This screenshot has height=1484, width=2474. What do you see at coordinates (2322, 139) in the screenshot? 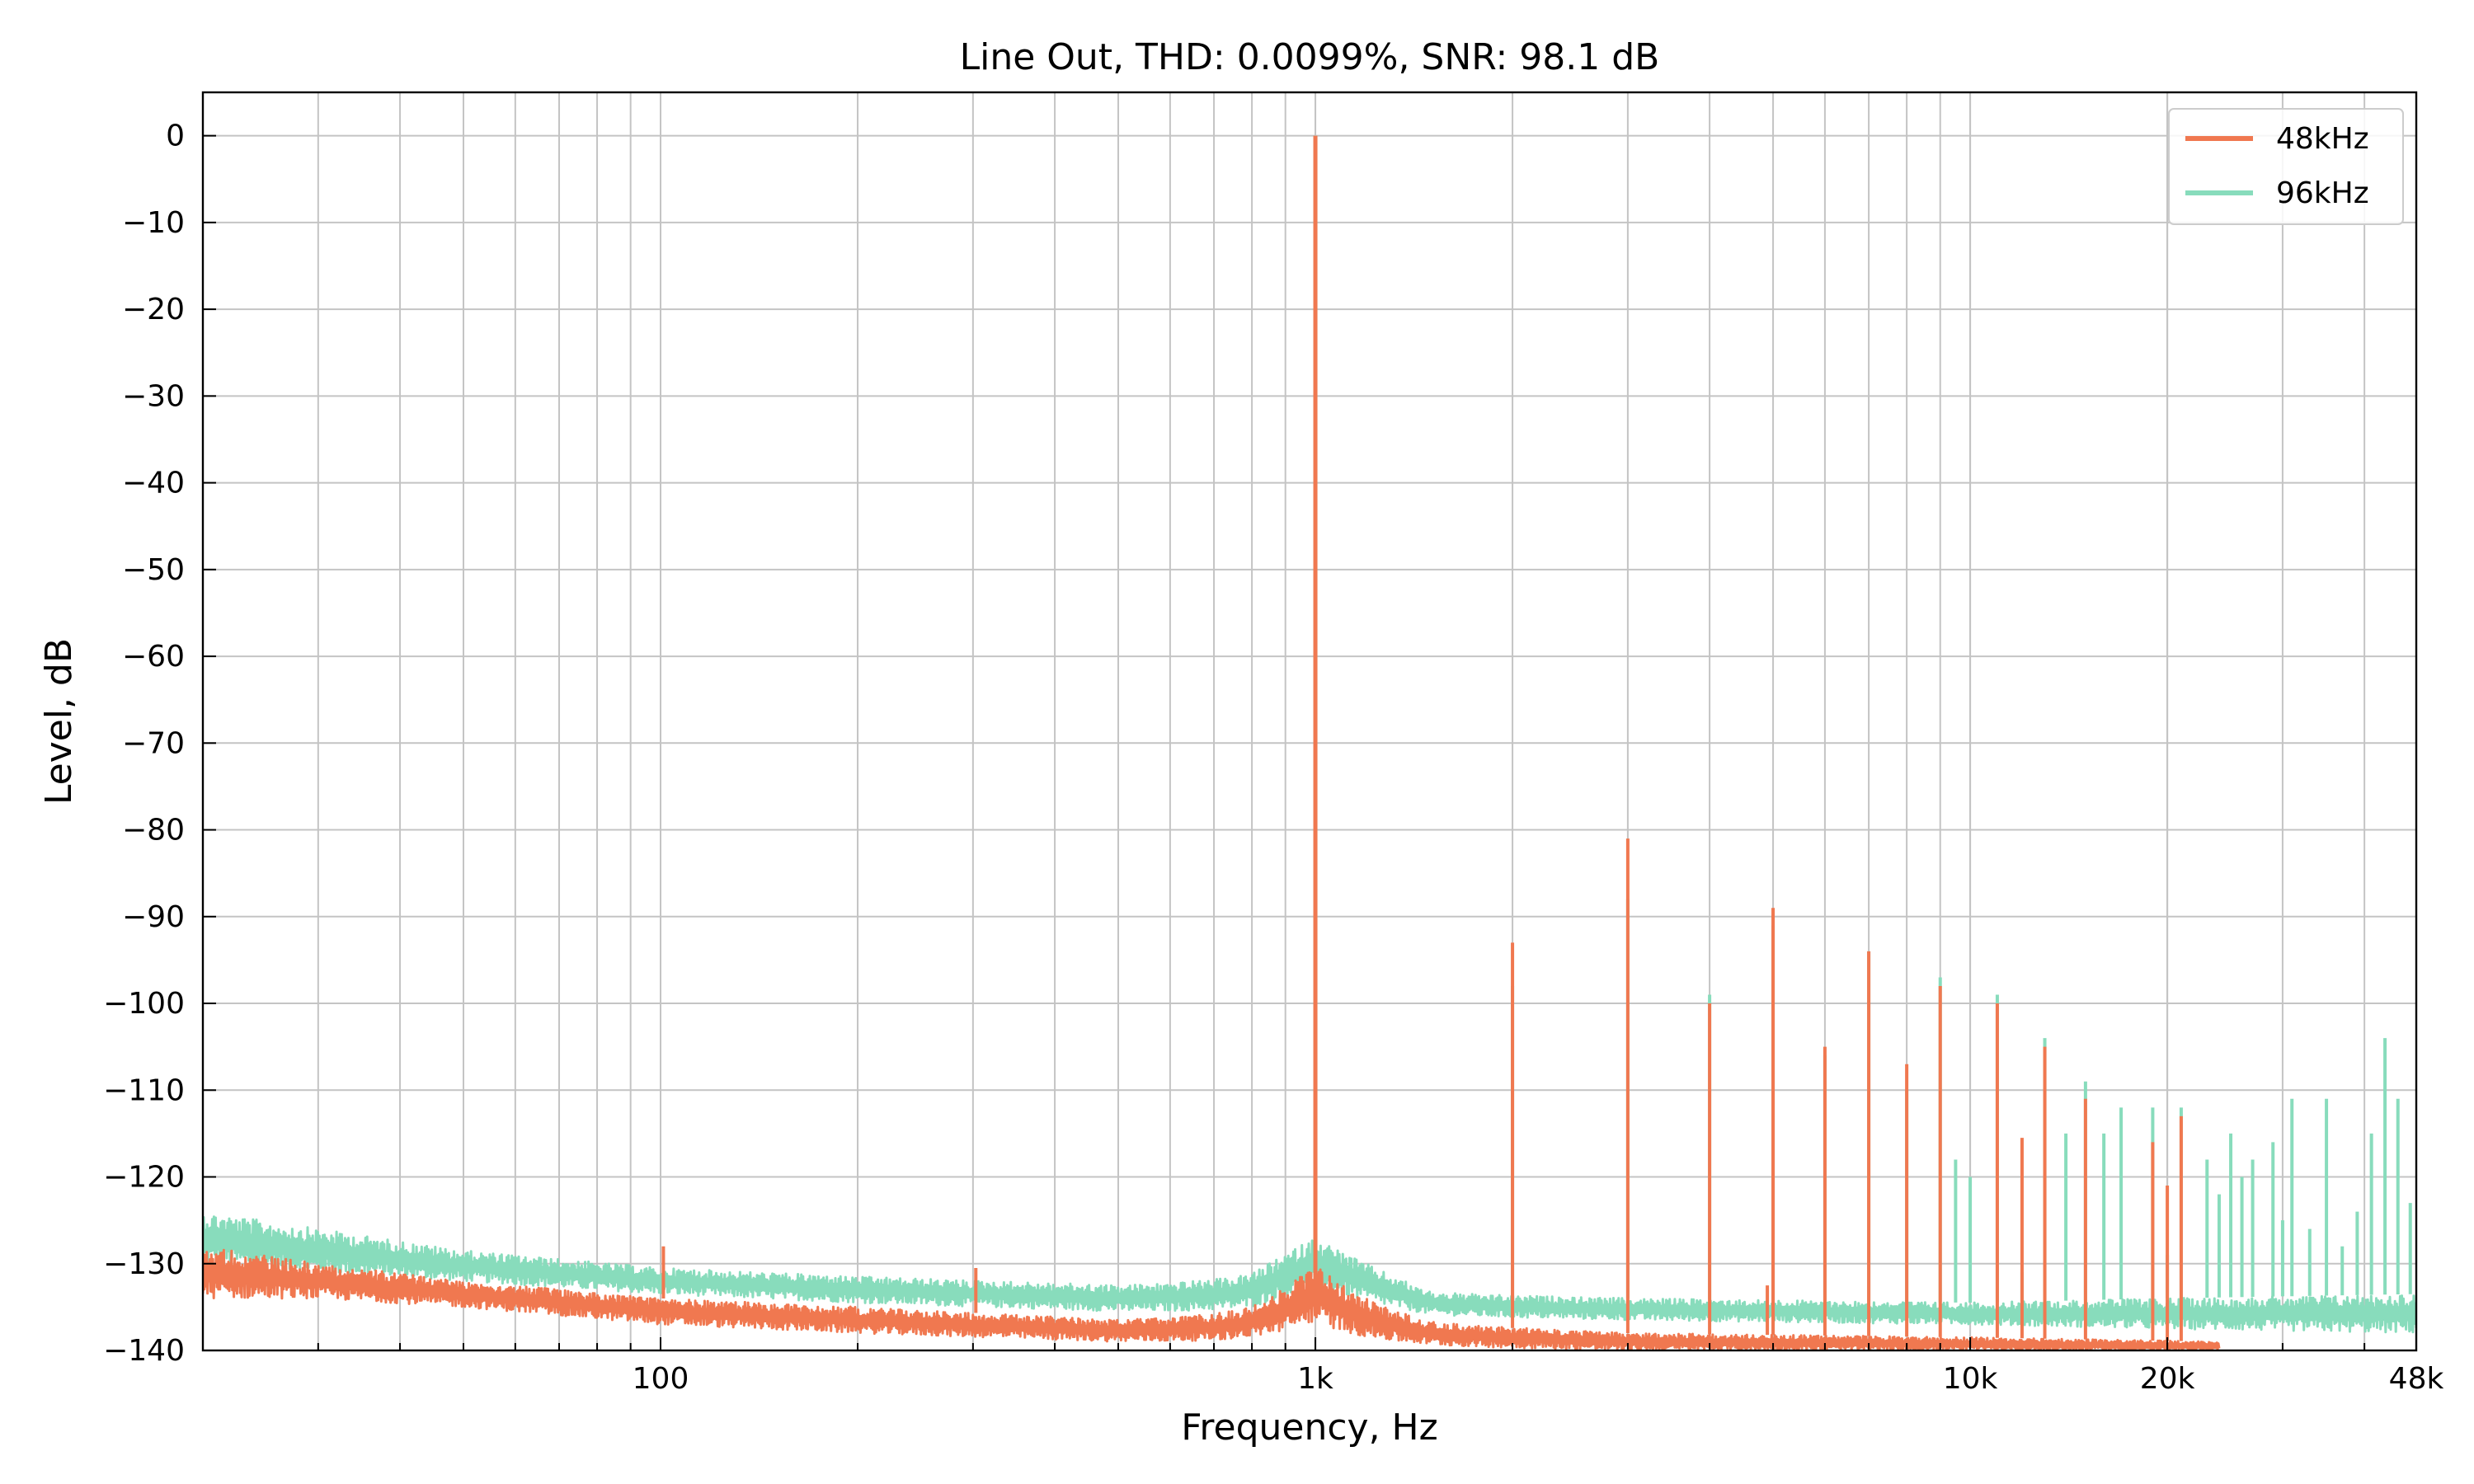
I see `legend-label-48khz: 48kHz` at bounding box center [2322, 139].